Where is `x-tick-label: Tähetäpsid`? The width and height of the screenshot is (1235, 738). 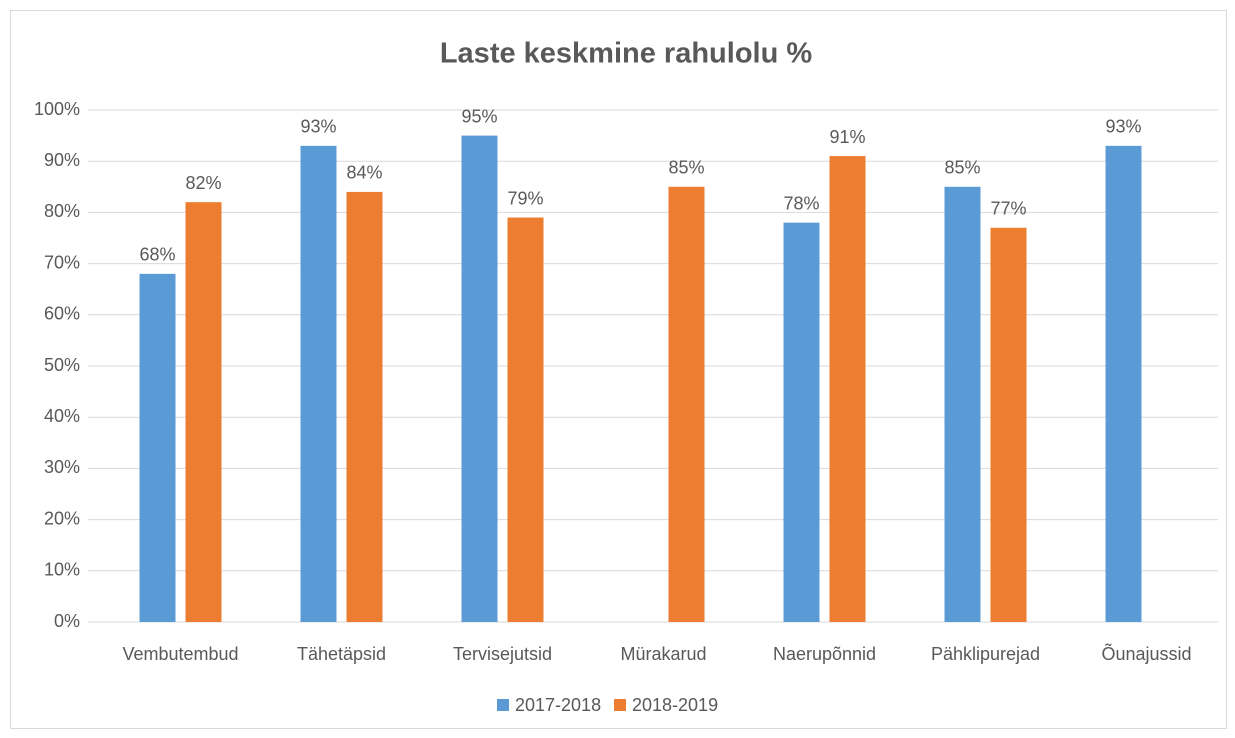
x-tick-label: Tähetäpsid is located at coordinates (341, 654).